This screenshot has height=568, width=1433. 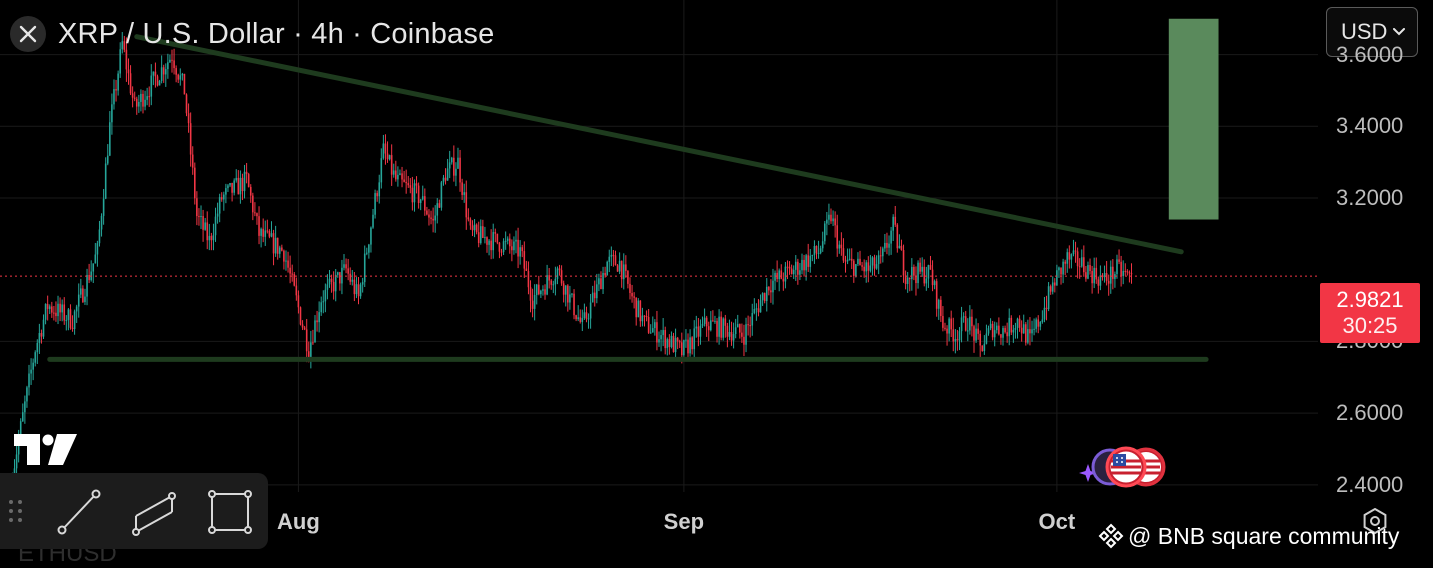 What do you see at coordinates (230, 512) in the screenshot?
I see `rectangle-tool` at bounding box center [230, 512].